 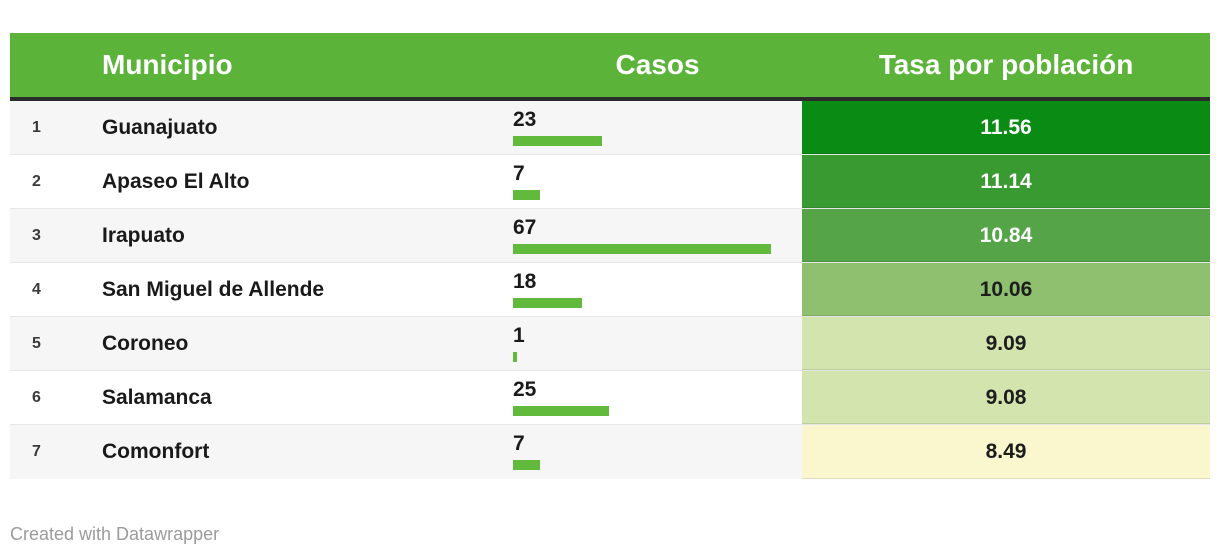 What do you see at coordinates (1006, 343) in the screenshot?
I see `tasa-cell: 9.09` at bounding box center [1006, 343].